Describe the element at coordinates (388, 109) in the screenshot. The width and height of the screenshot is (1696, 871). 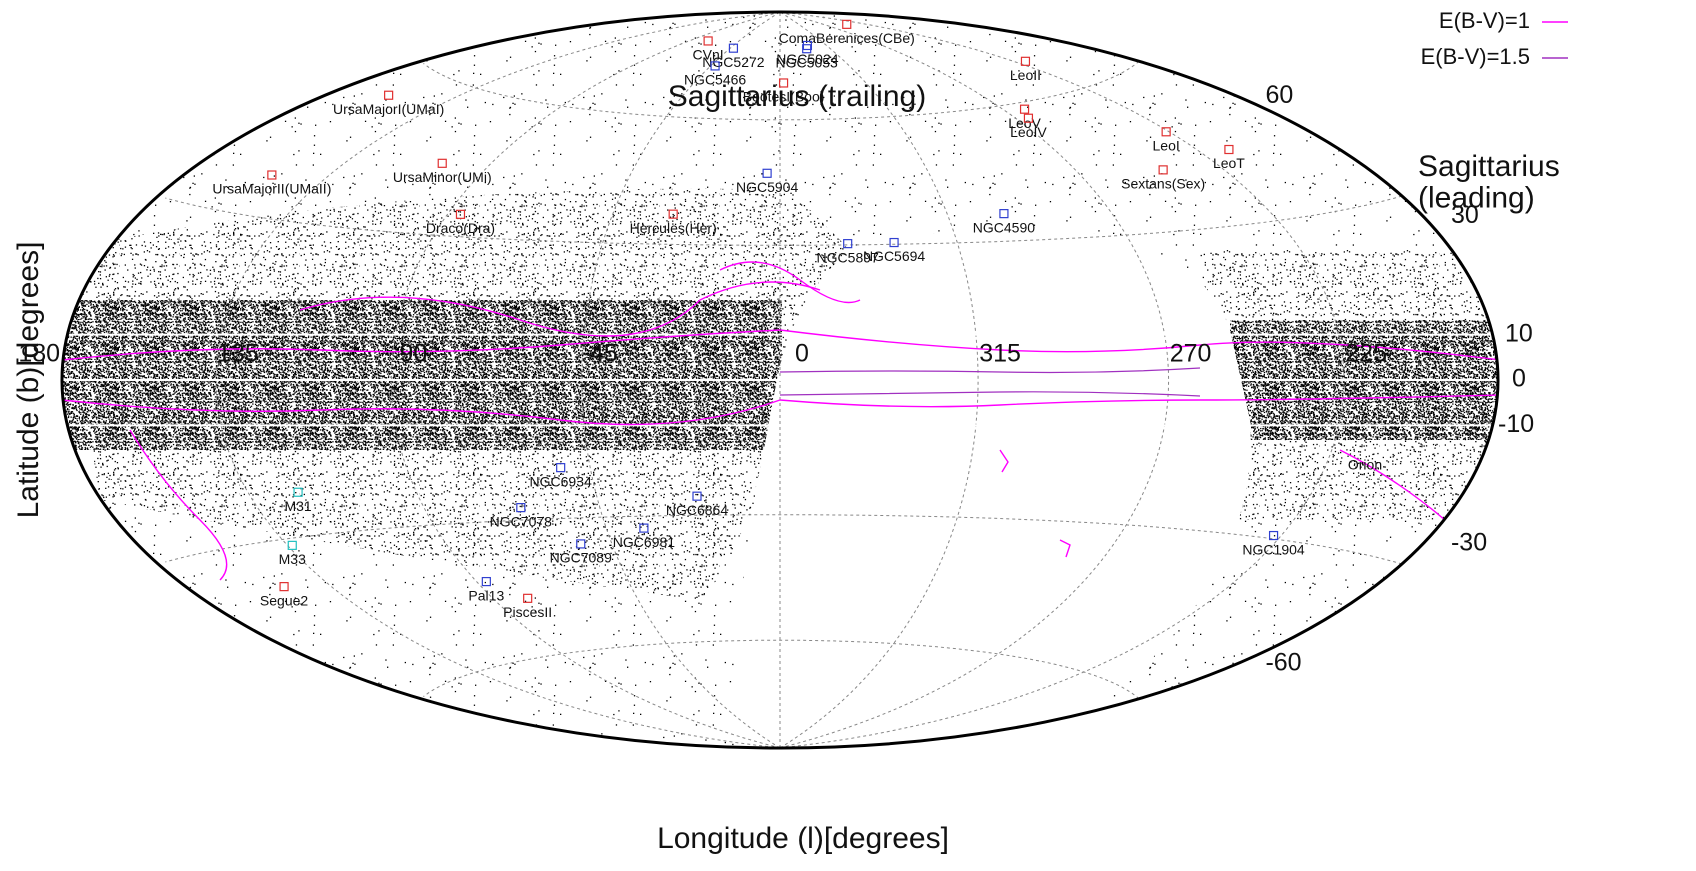
I see `object-label: UrsaMajorI(UMaI)` at that location.